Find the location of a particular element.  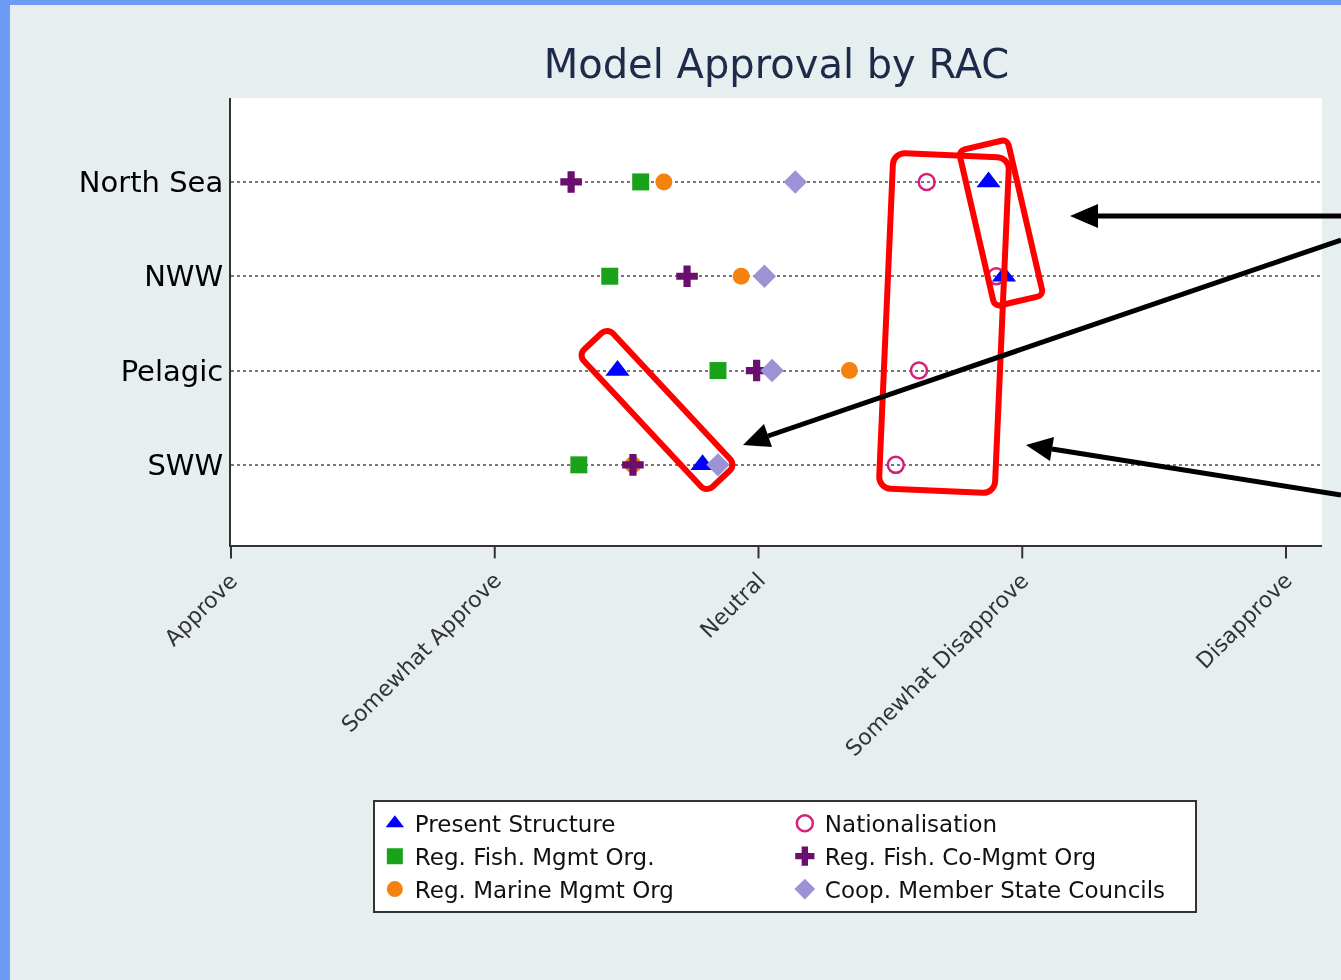

legend-label: Present Structure is located at coordinates (515, 824).